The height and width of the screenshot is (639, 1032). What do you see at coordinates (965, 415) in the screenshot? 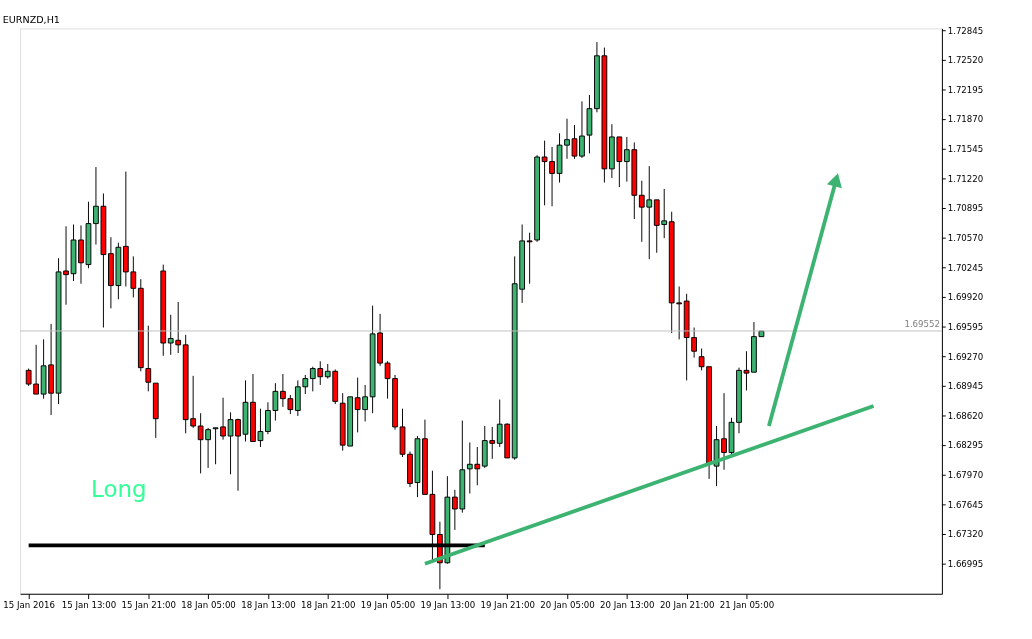
I see `y-tick-label: 1.68620` at bounding box center [965, 415].